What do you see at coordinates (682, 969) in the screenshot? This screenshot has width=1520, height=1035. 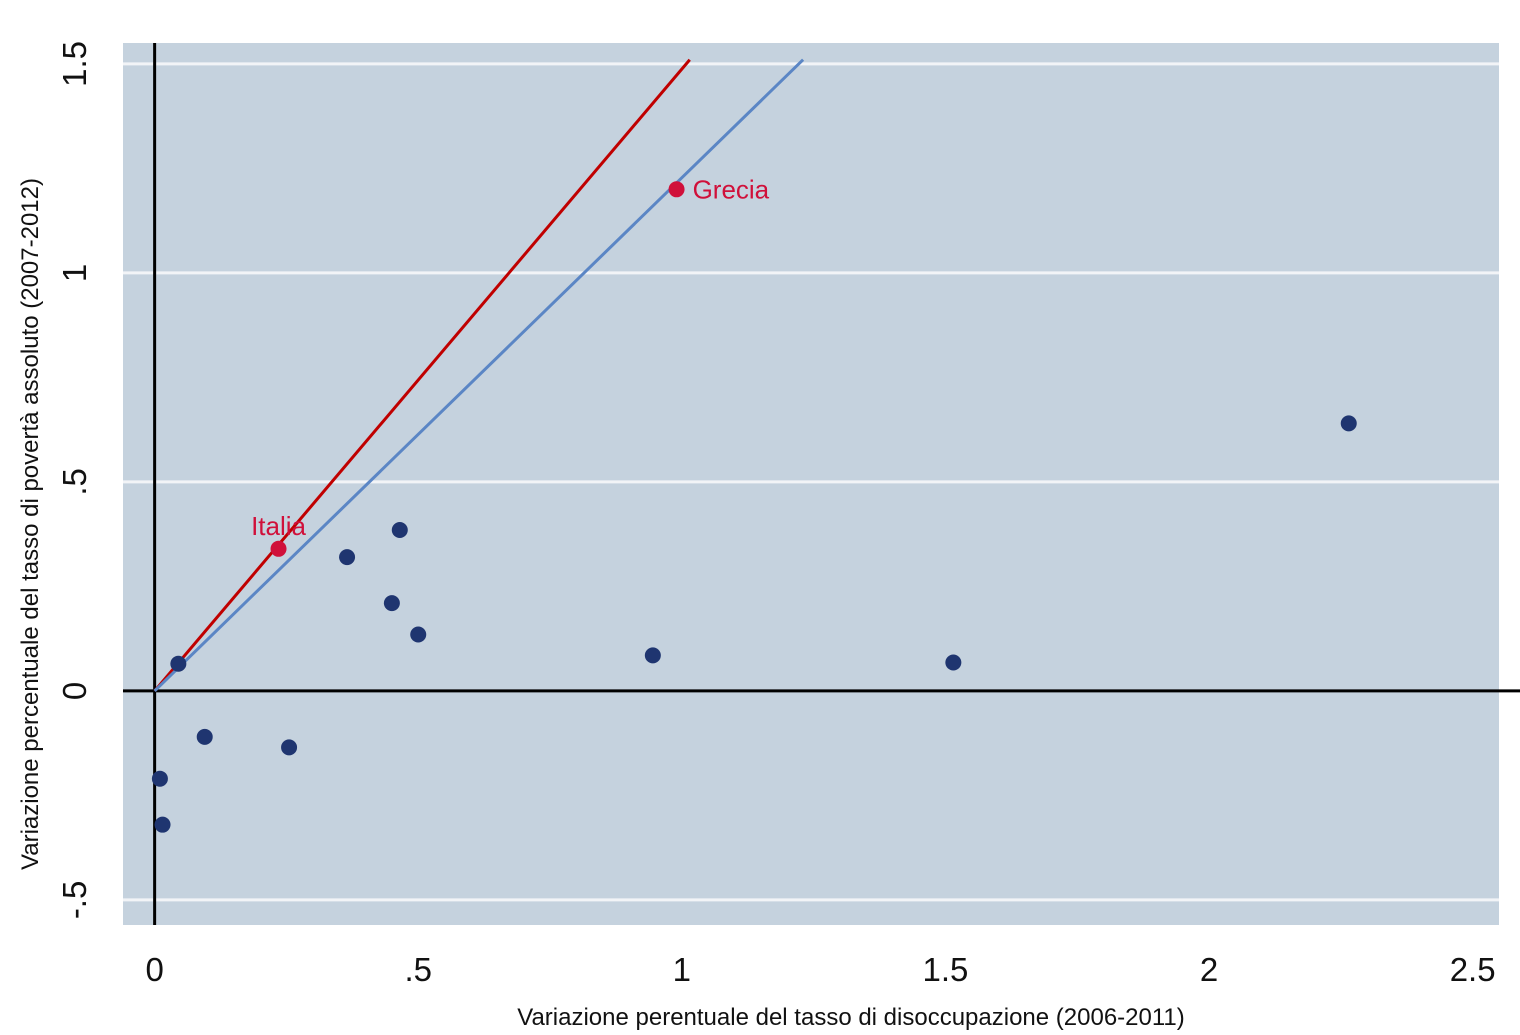 I see `x-tick-label: 1` at bounding box center [682, 969].